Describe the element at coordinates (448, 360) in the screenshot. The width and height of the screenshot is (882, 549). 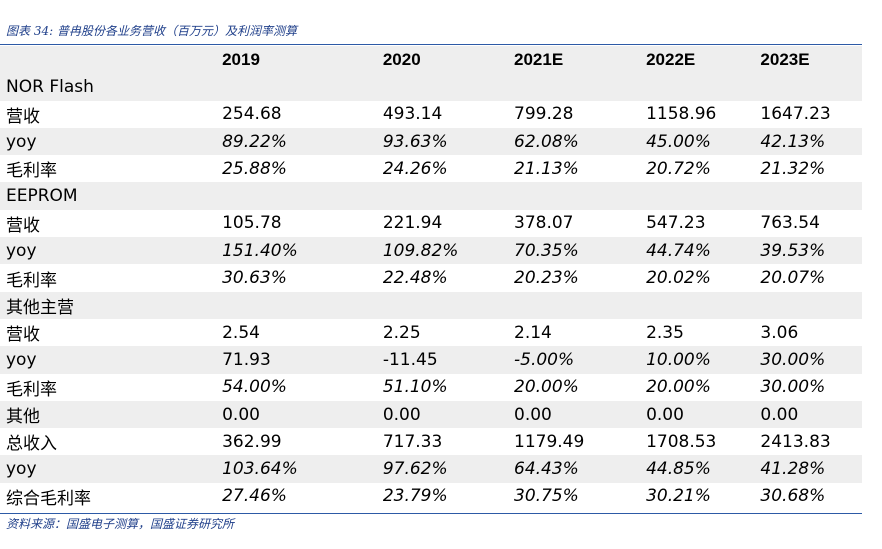
I see `table-cell: -11.45` at that location.